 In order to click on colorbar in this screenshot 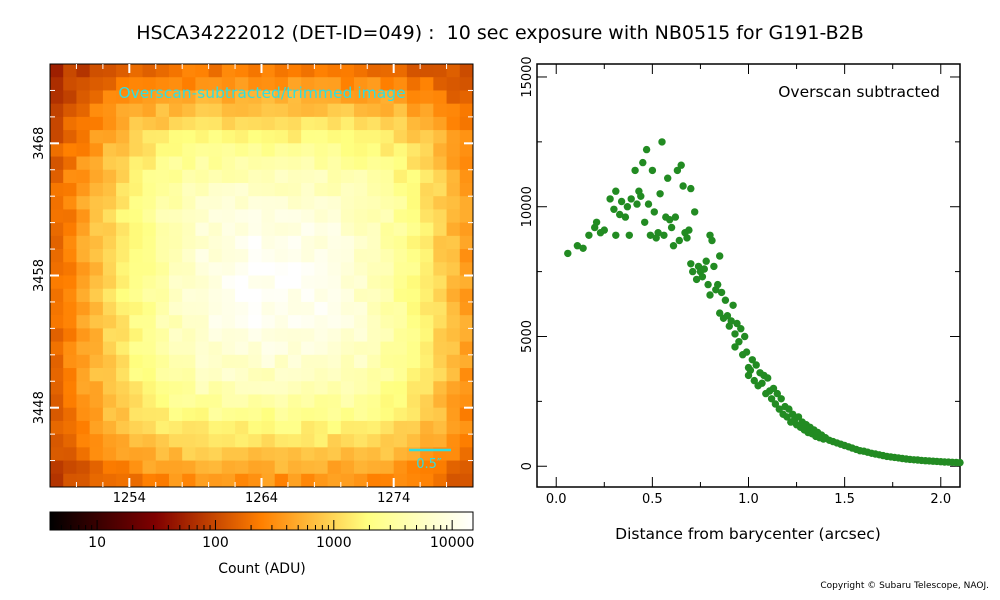, I will do `click(261, 521)`.